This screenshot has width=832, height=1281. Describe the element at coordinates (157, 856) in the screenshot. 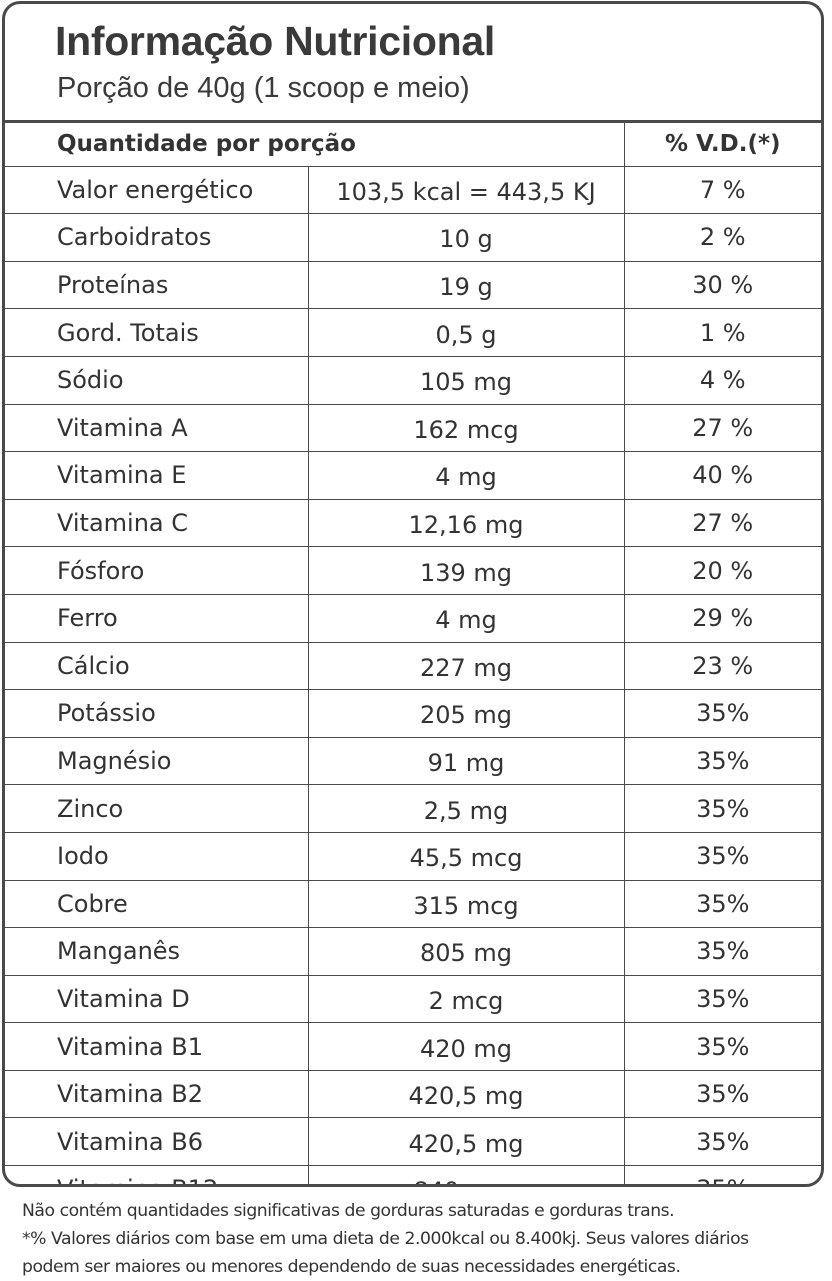

I see `nutrient-cell: Iodo` at that location.